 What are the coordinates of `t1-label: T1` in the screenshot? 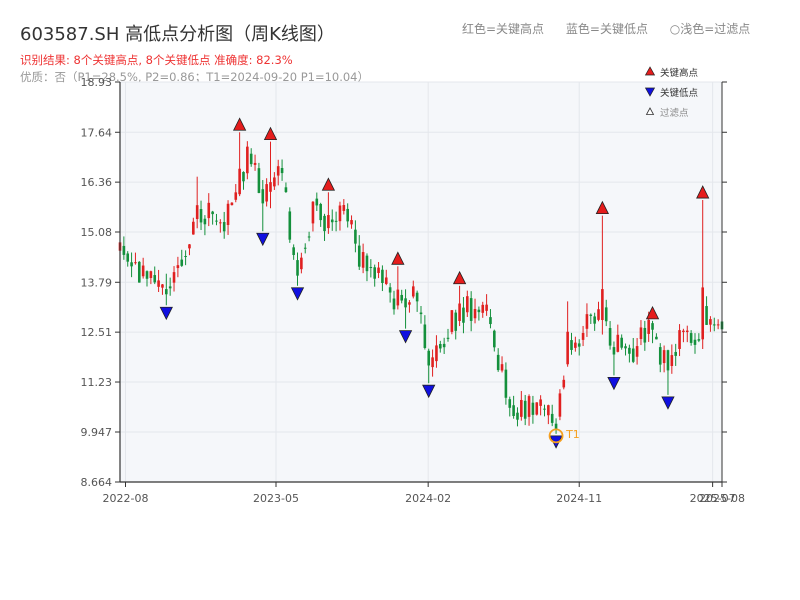 It's located at (572, 434).